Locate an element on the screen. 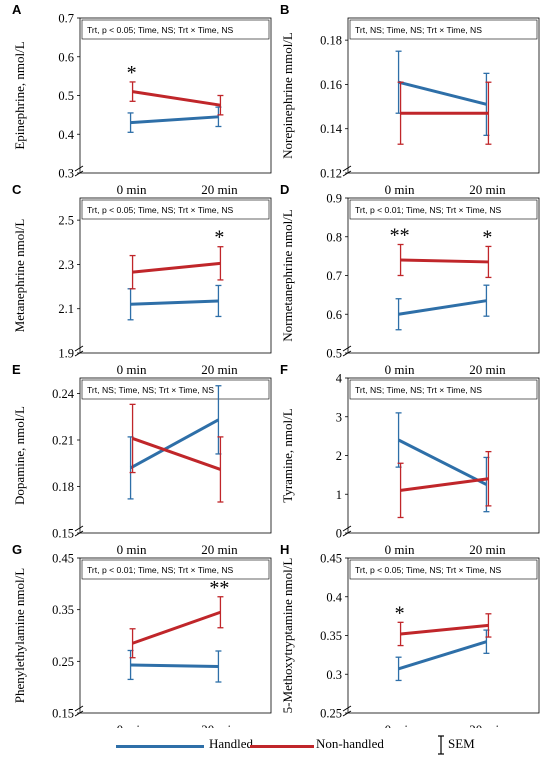  plot-frame-a is located at coordinates (175, 95).